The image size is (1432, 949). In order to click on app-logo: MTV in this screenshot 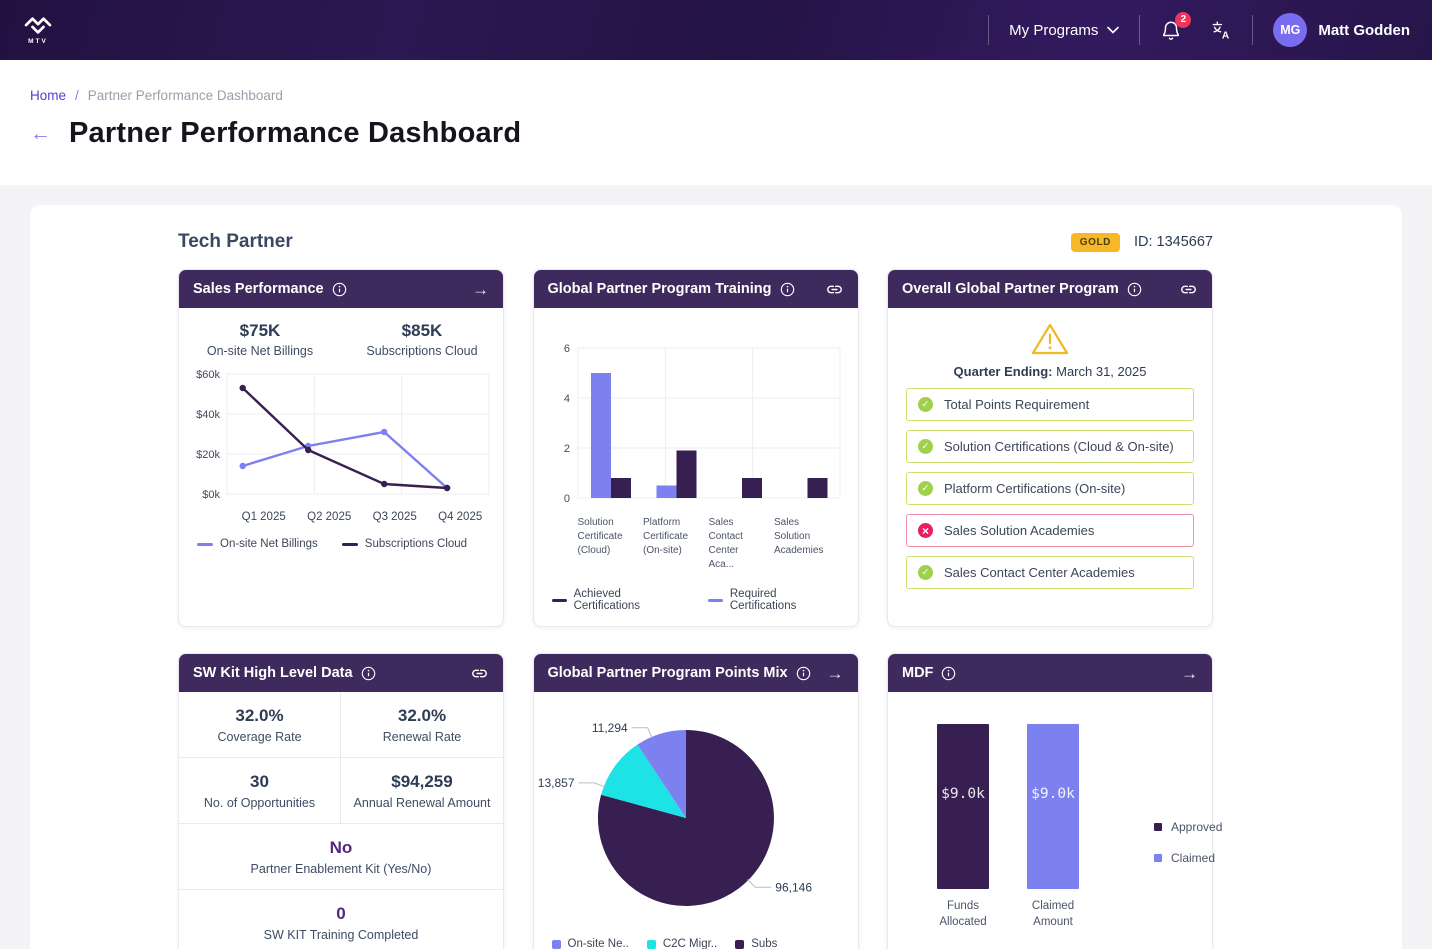, I will do `click(38, 30)`.